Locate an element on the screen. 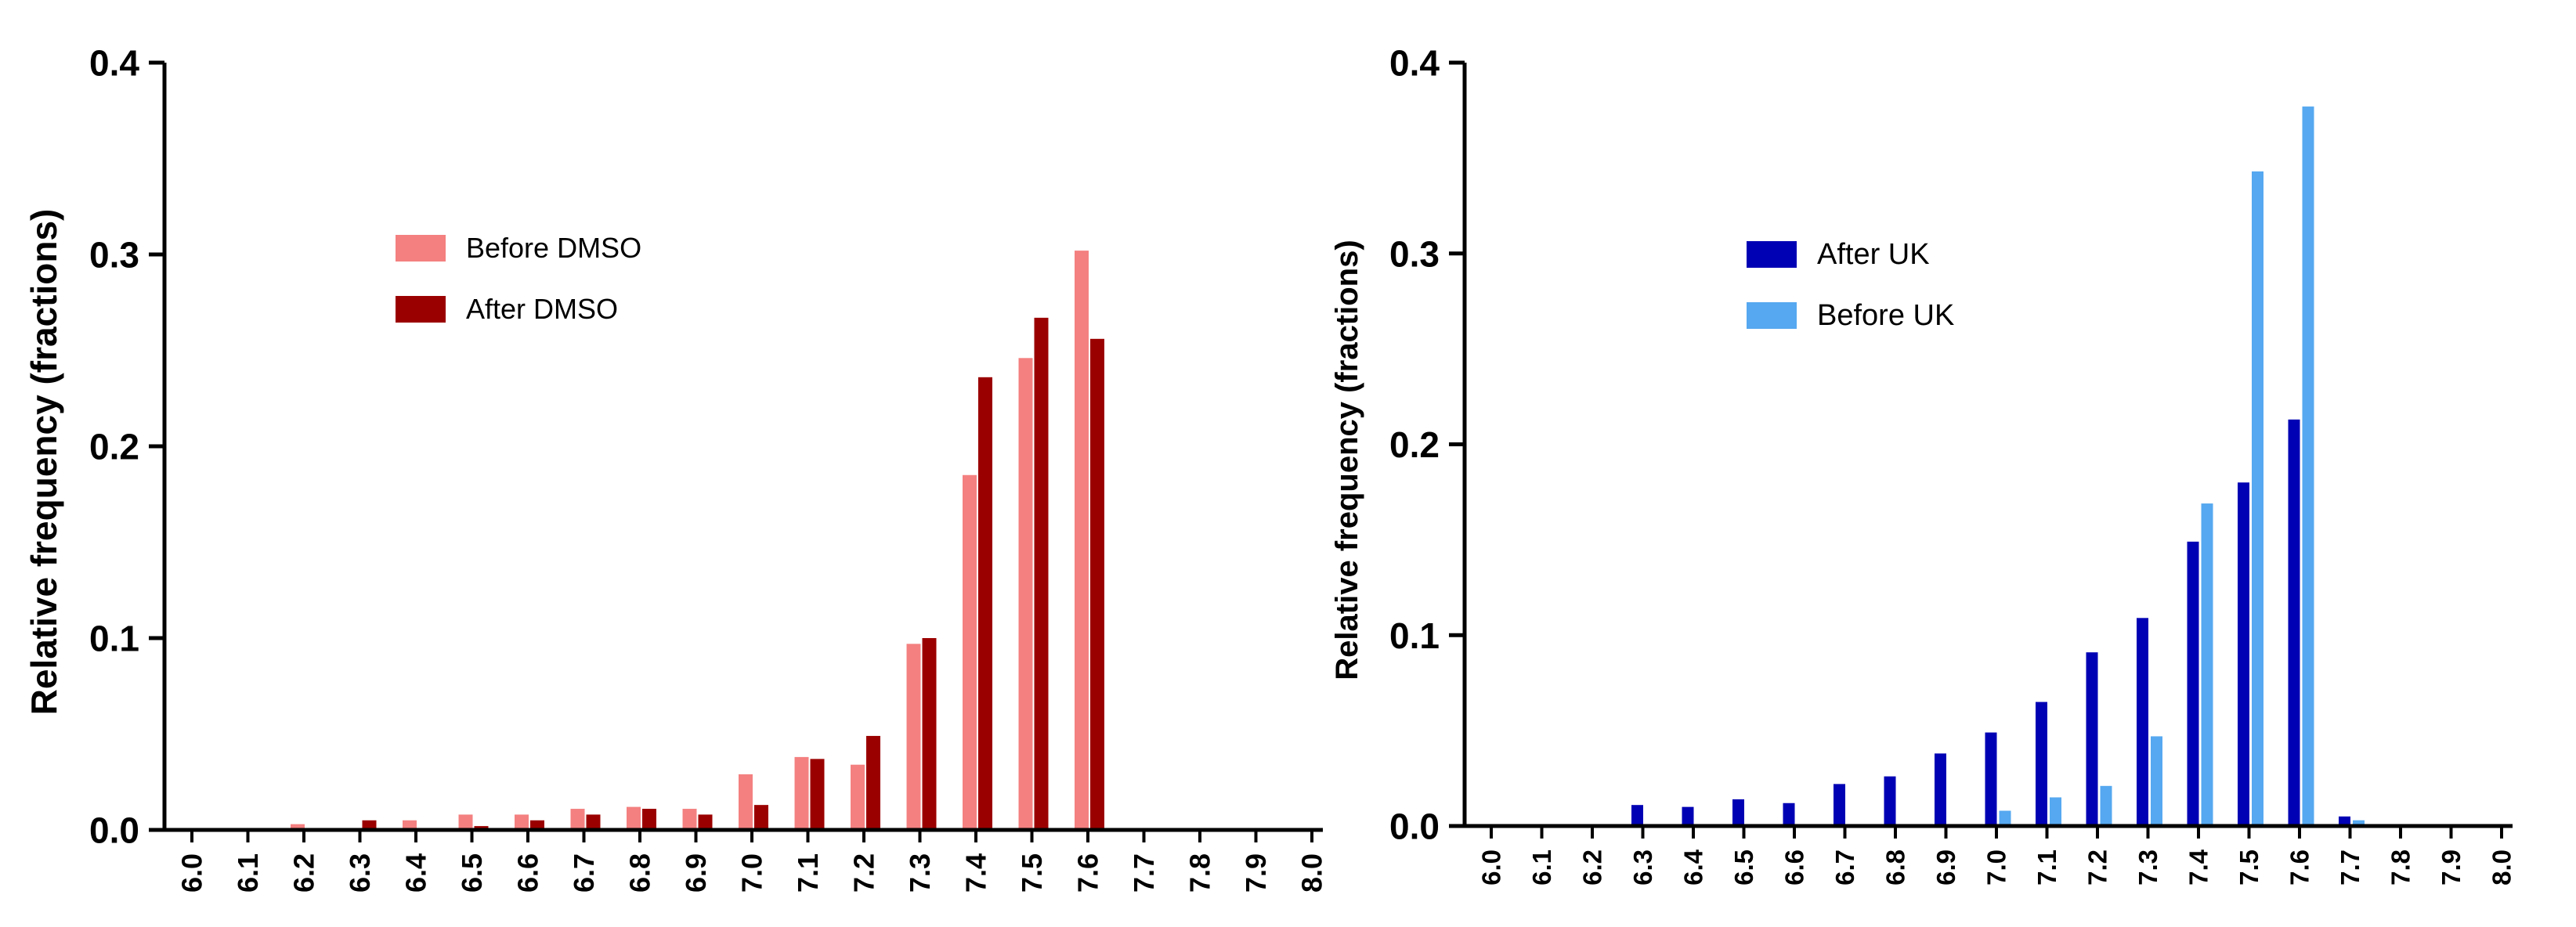 The image size is (2576, 927). x-tick-label: 7.3 is located at coordinates (920, 873).